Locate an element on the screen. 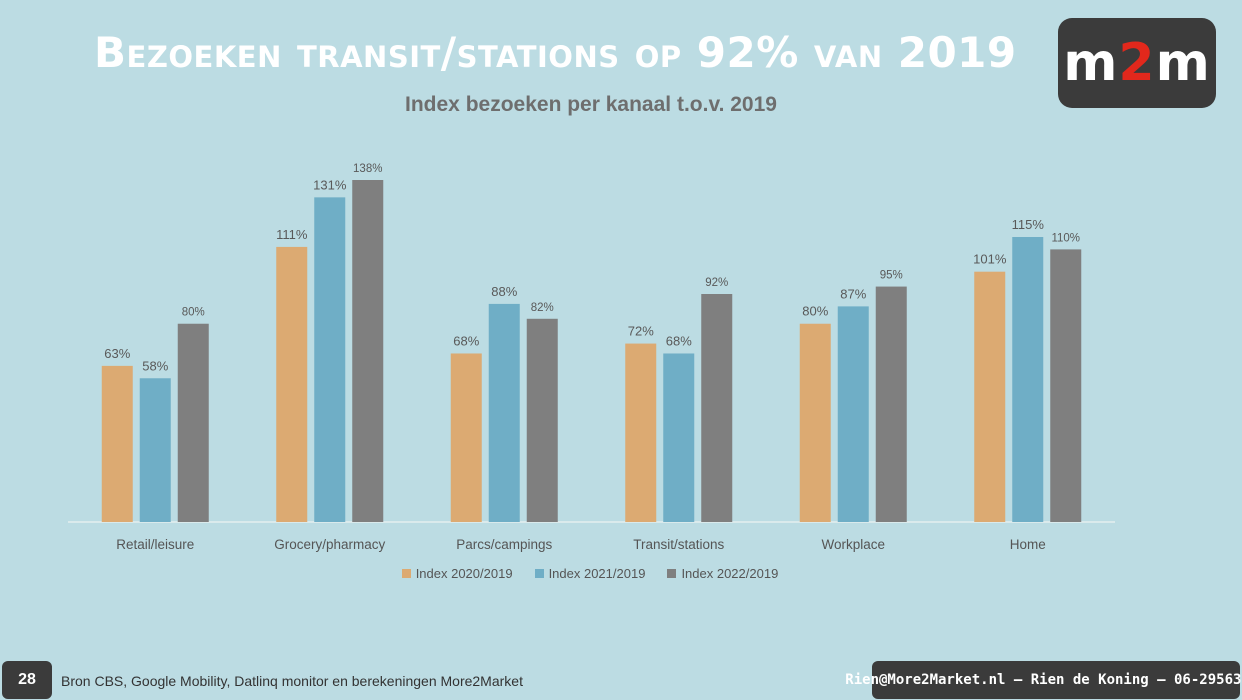  category-label: Workplace is located at coordinates (853, 544).